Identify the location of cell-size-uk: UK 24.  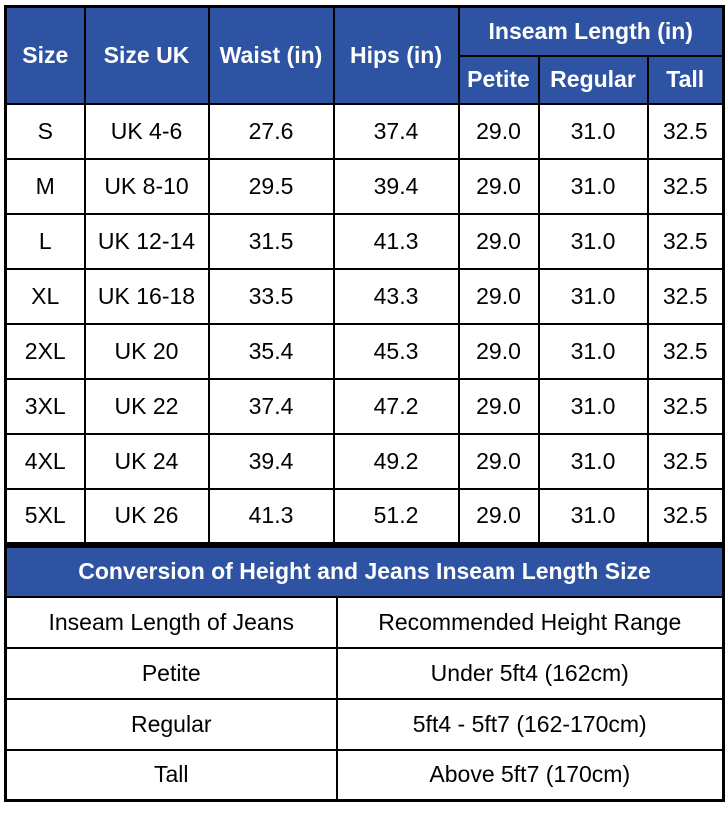
(146, 461).